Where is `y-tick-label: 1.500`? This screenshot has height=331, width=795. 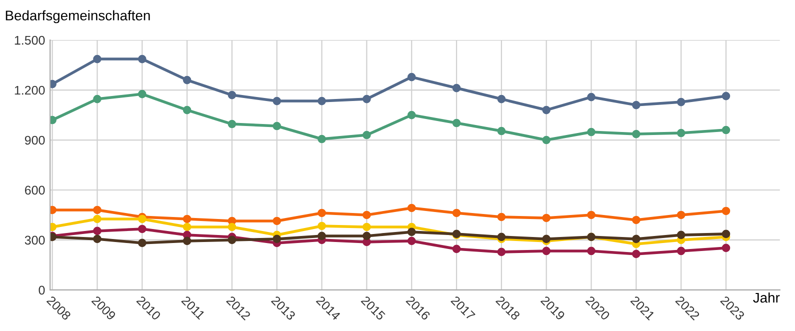
y-tick-label: 1.500 is located at coordinates (29, 40).